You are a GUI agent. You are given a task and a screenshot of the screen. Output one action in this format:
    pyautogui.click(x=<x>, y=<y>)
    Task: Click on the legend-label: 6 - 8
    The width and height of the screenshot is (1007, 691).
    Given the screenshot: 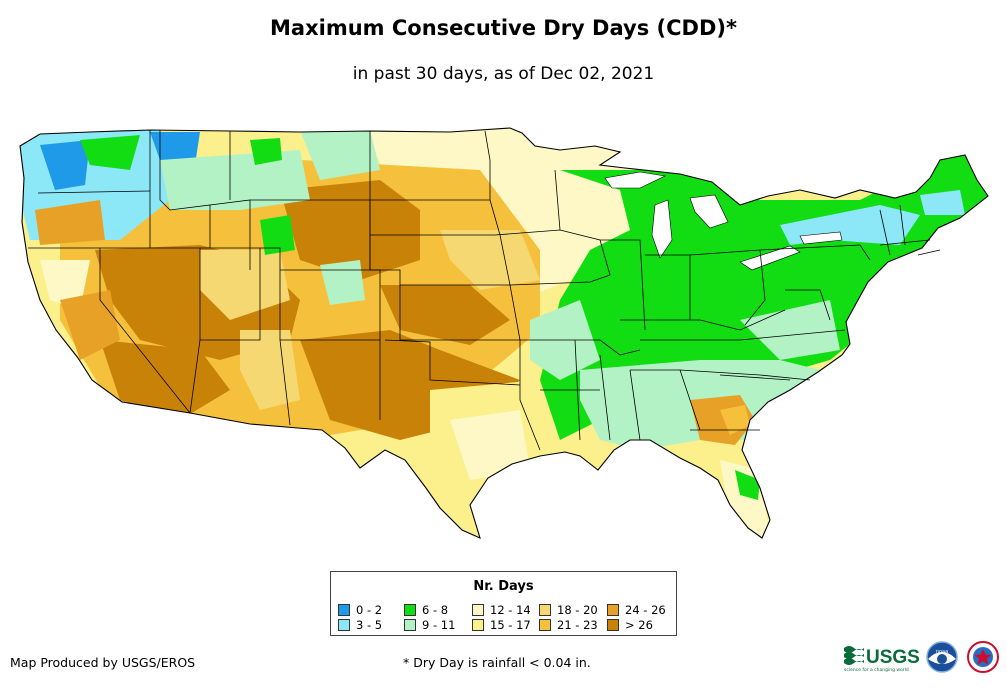 What is the action you would take?
    pyautogui.click(x=435, y=610)
    